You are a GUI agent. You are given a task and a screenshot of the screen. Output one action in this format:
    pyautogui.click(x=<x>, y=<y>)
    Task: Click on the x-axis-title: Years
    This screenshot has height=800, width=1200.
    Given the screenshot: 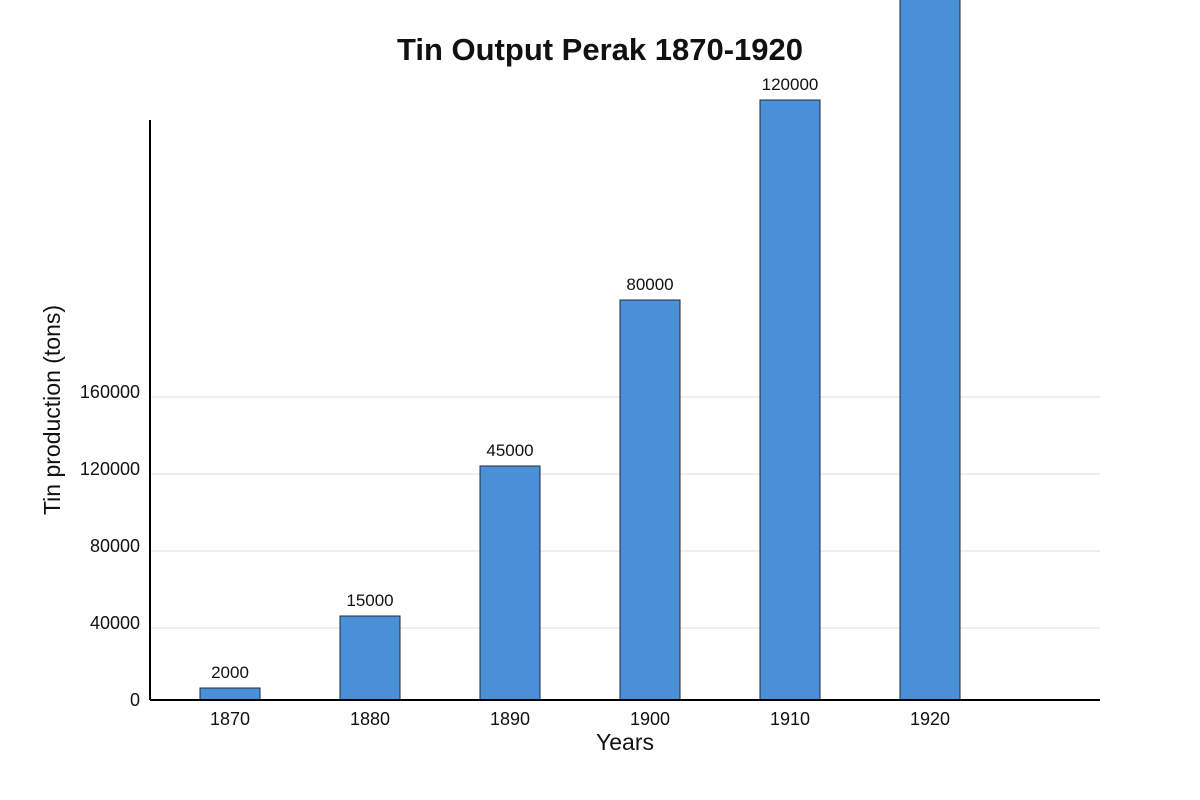 What is the action you would take?
    pyautogui.click(x=625, y=742)
    